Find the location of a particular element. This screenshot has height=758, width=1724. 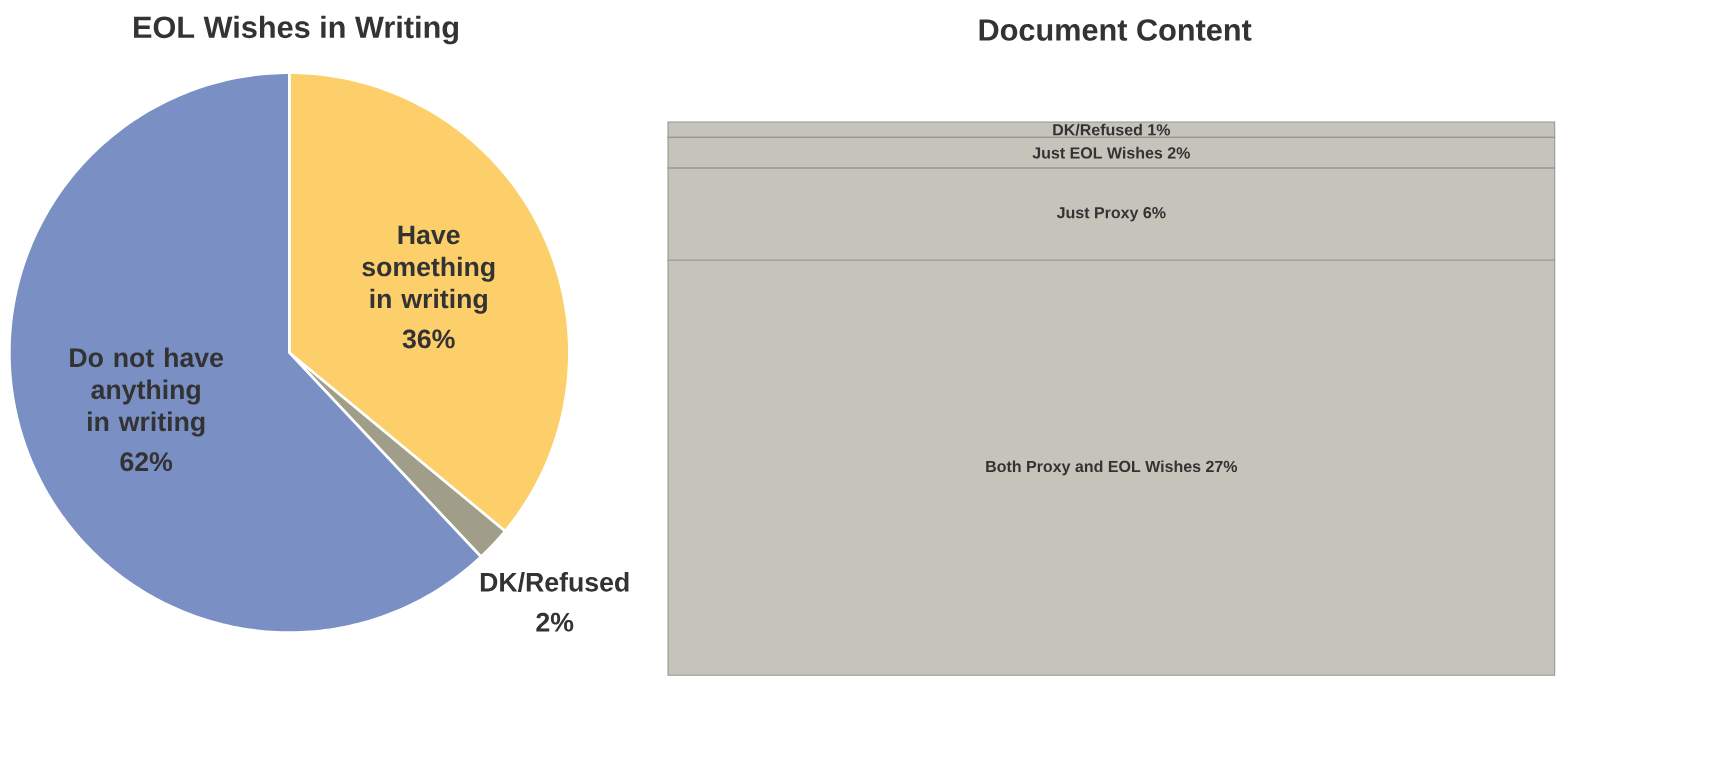

data-label: 36% is located at coordinates (428, 339).